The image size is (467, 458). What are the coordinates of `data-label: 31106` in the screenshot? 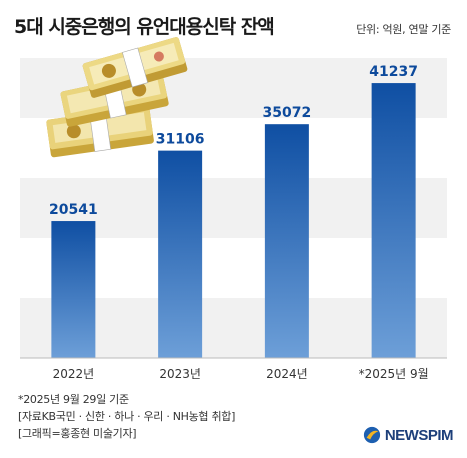 It's located at (180, 140).